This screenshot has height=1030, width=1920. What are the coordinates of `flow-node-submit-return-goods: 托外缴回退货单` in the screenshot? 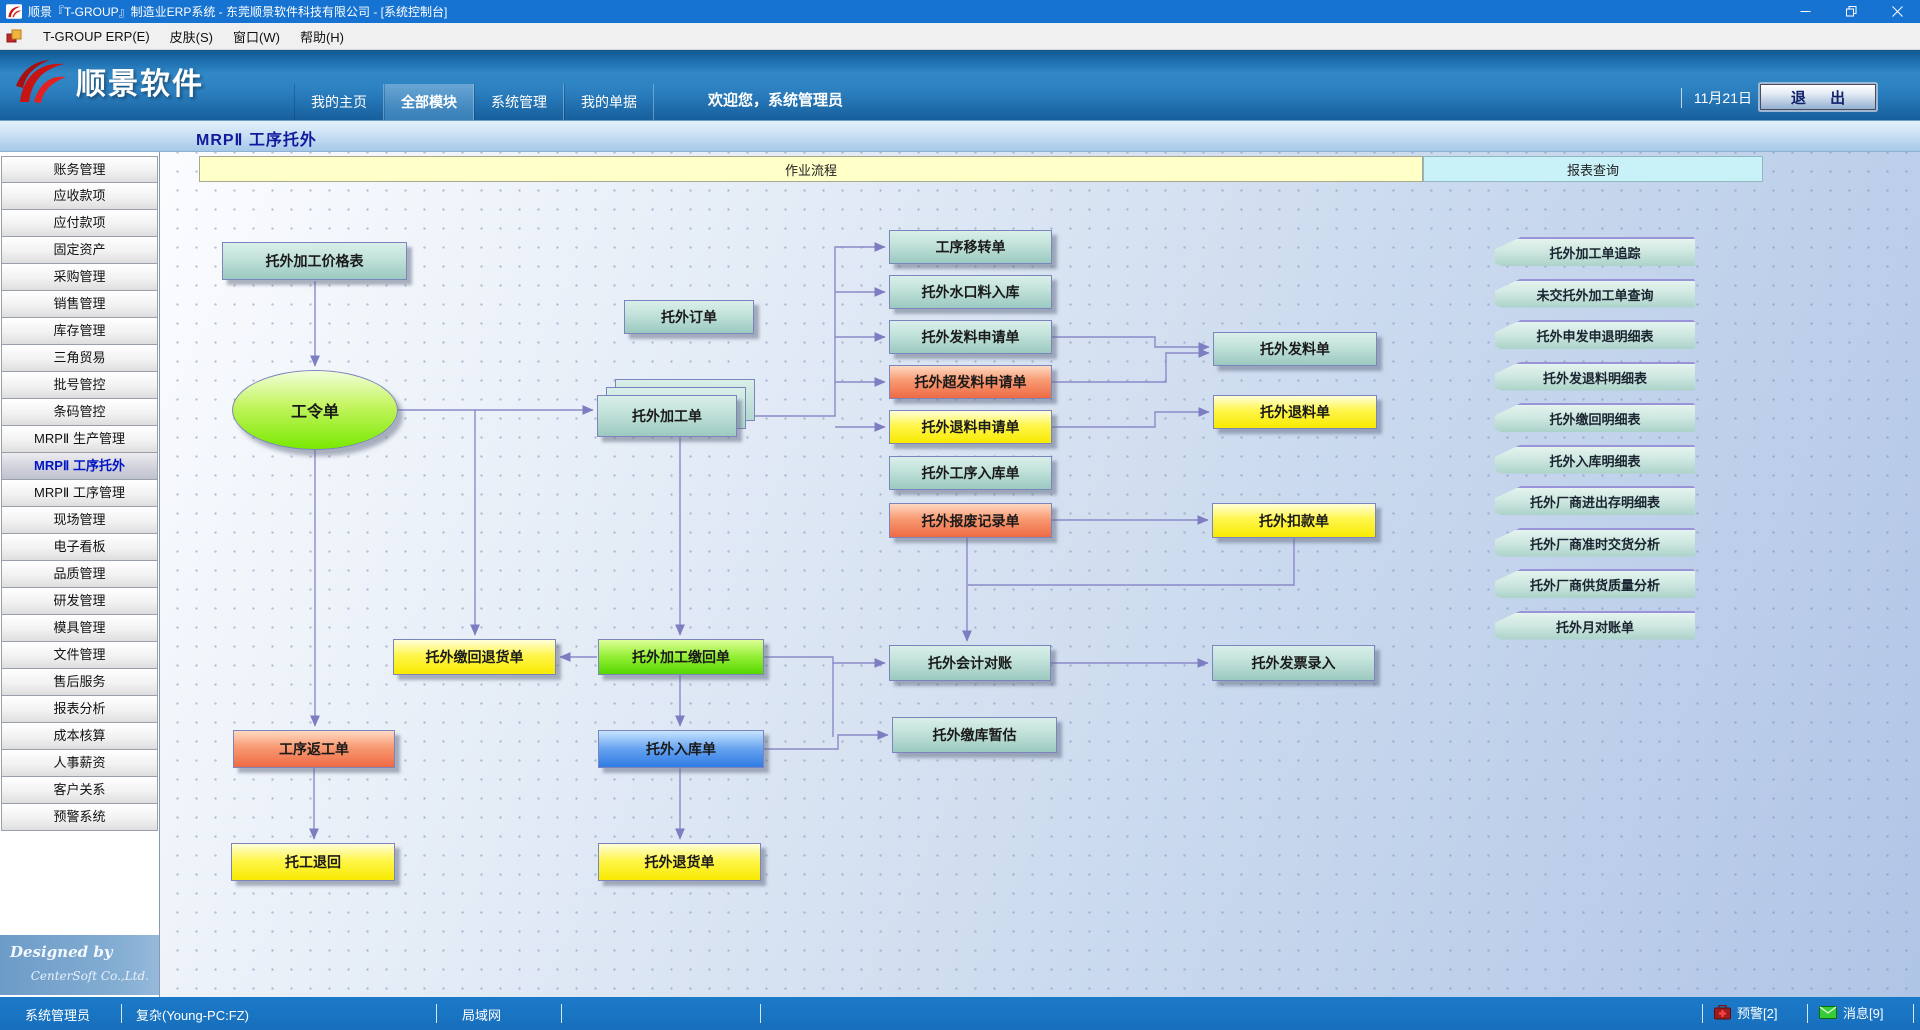 It's located at (474, 657).